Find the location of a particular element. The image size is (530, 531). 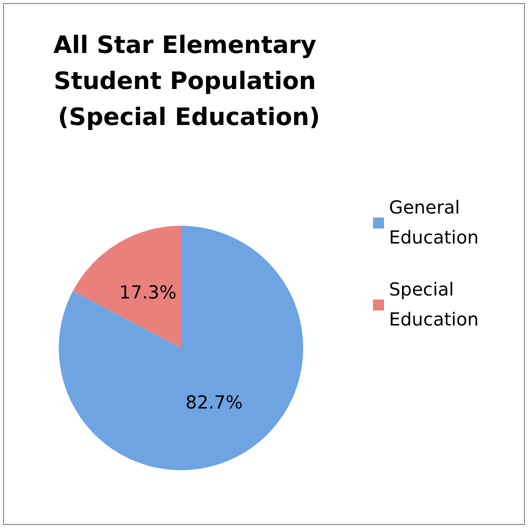

data-label: 82.7% is located at coordinates (214, 403).